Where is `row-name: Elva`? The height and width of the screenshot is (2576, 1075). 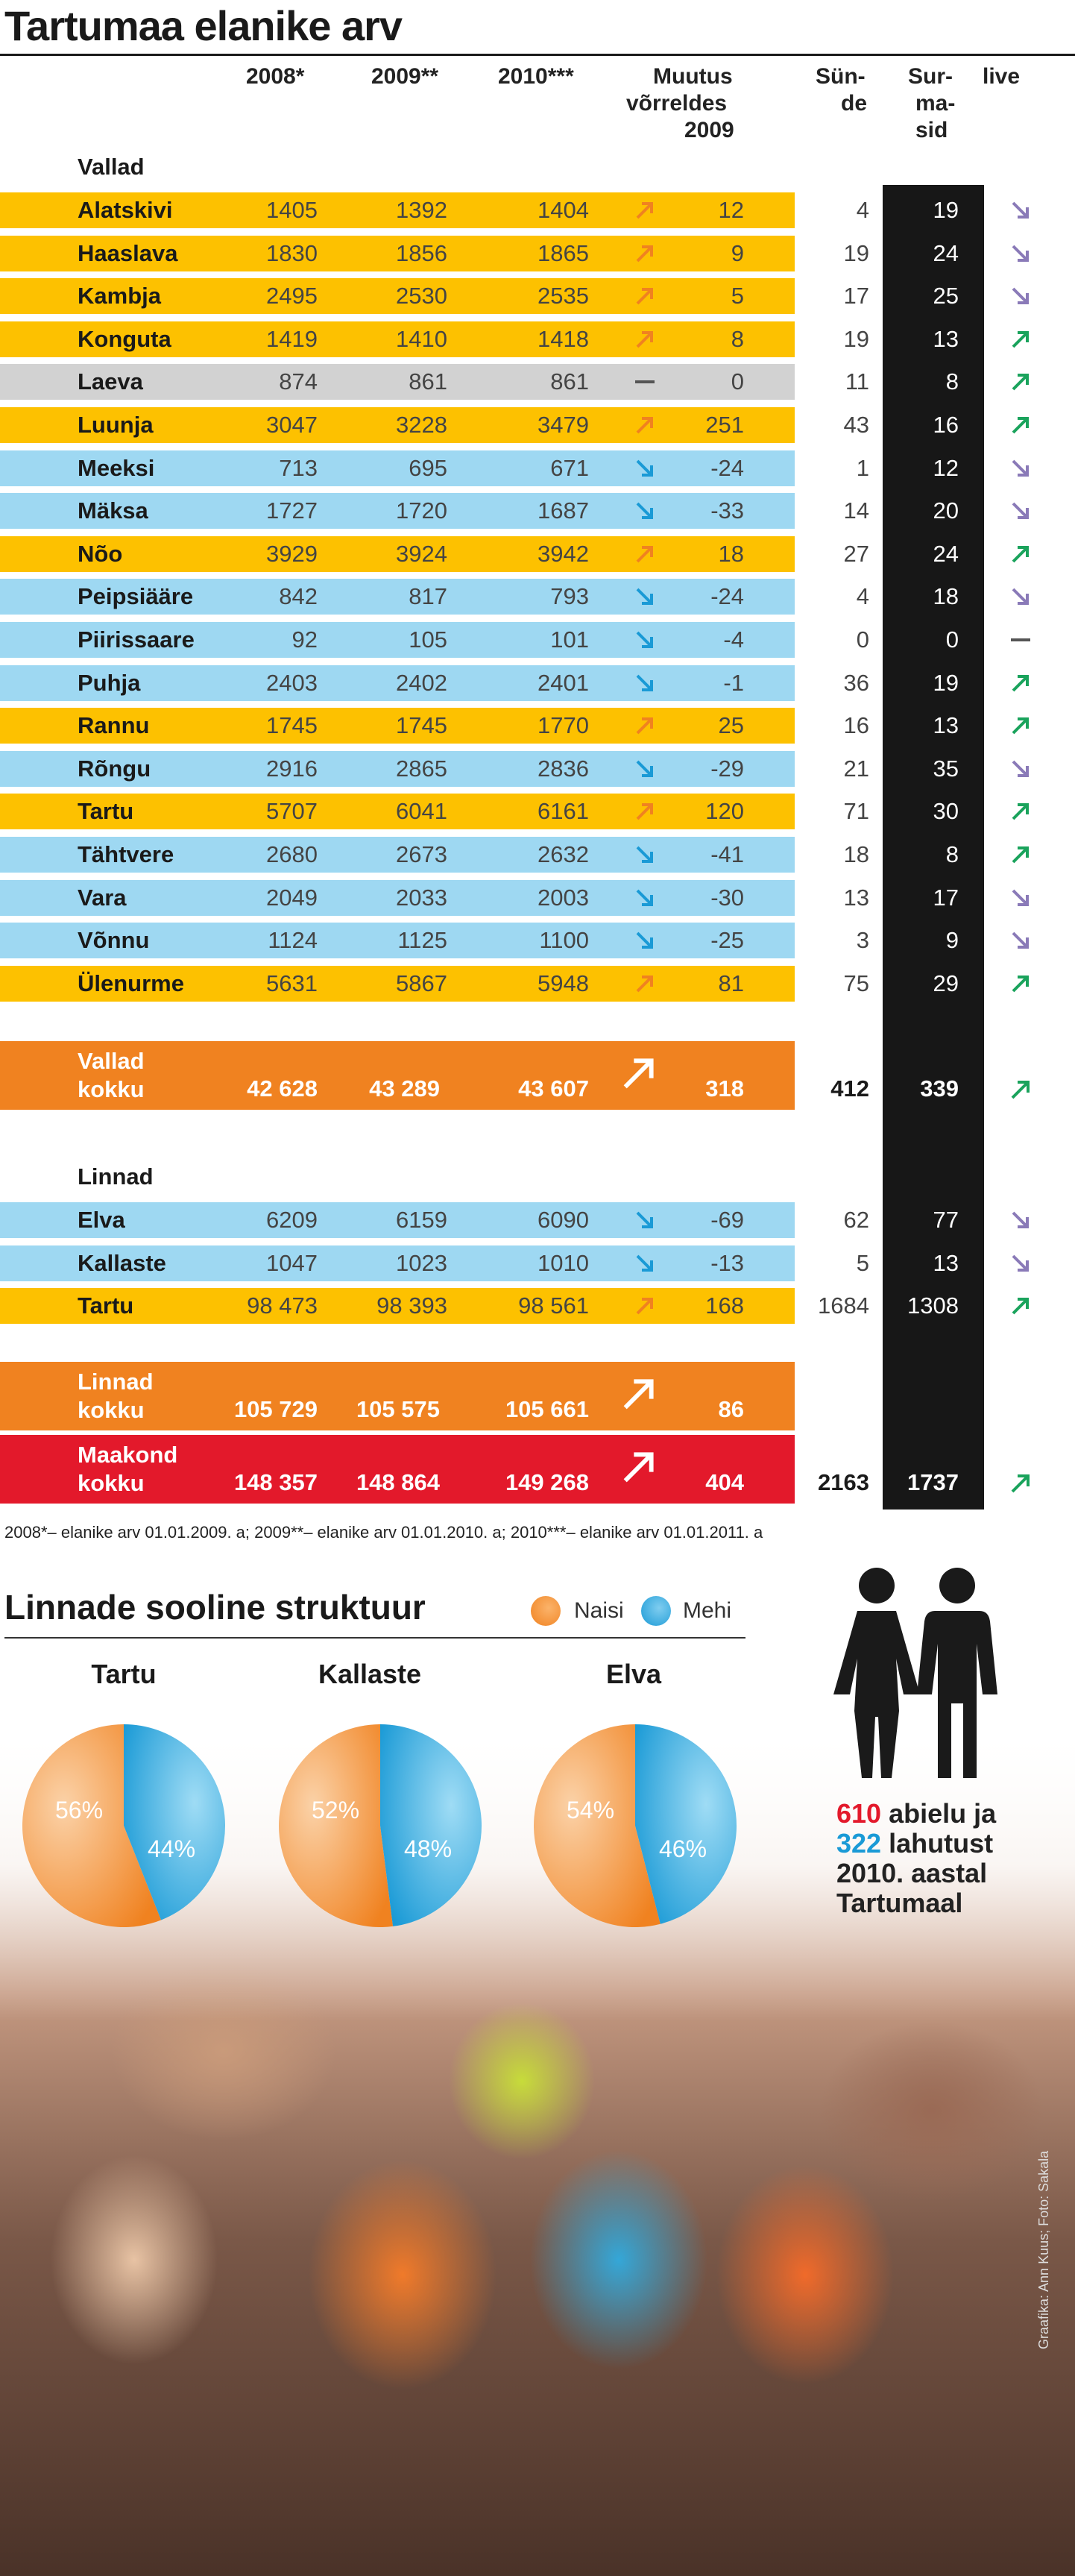 row-name: Elva is located at coordinates (101, 1220).